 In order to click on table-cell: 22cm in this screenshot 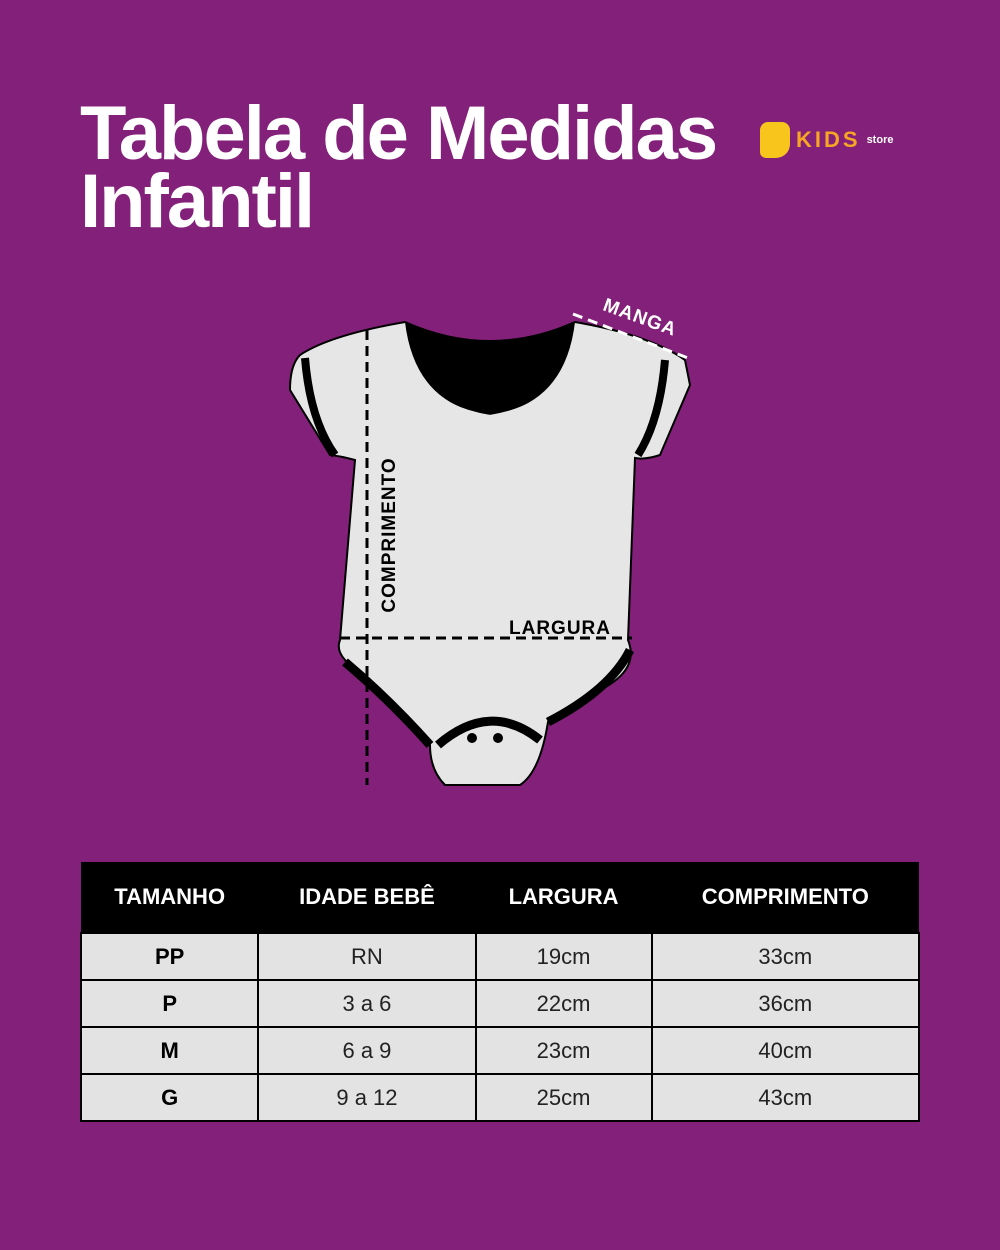, I will do `click(563, 1003)`.